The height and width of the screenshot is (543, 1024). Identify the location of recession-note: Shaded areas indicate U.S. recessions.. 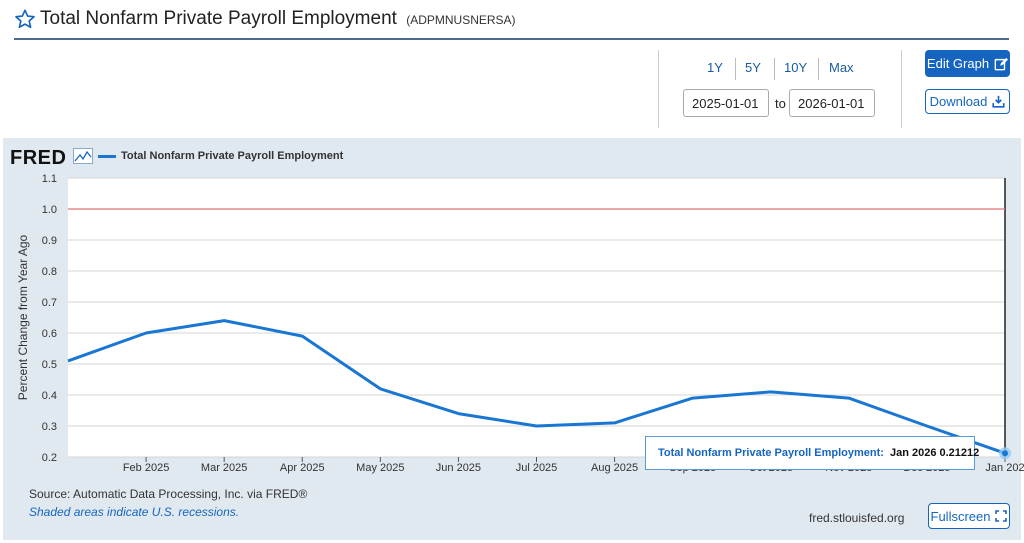
(134, 512).